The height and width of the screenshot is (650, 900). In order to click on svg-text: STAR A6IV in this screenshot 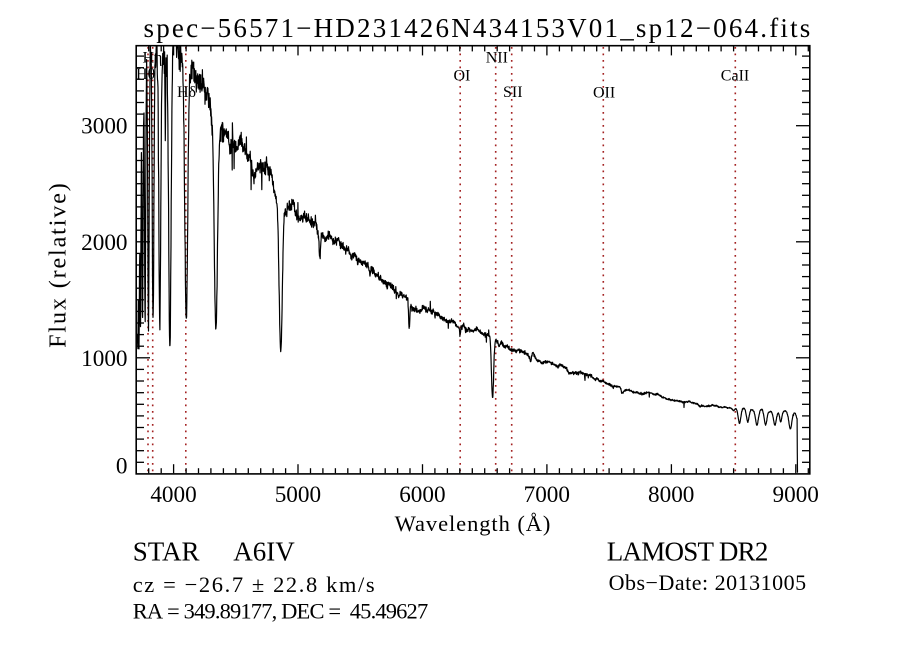, I will do `click(214, 551)`.